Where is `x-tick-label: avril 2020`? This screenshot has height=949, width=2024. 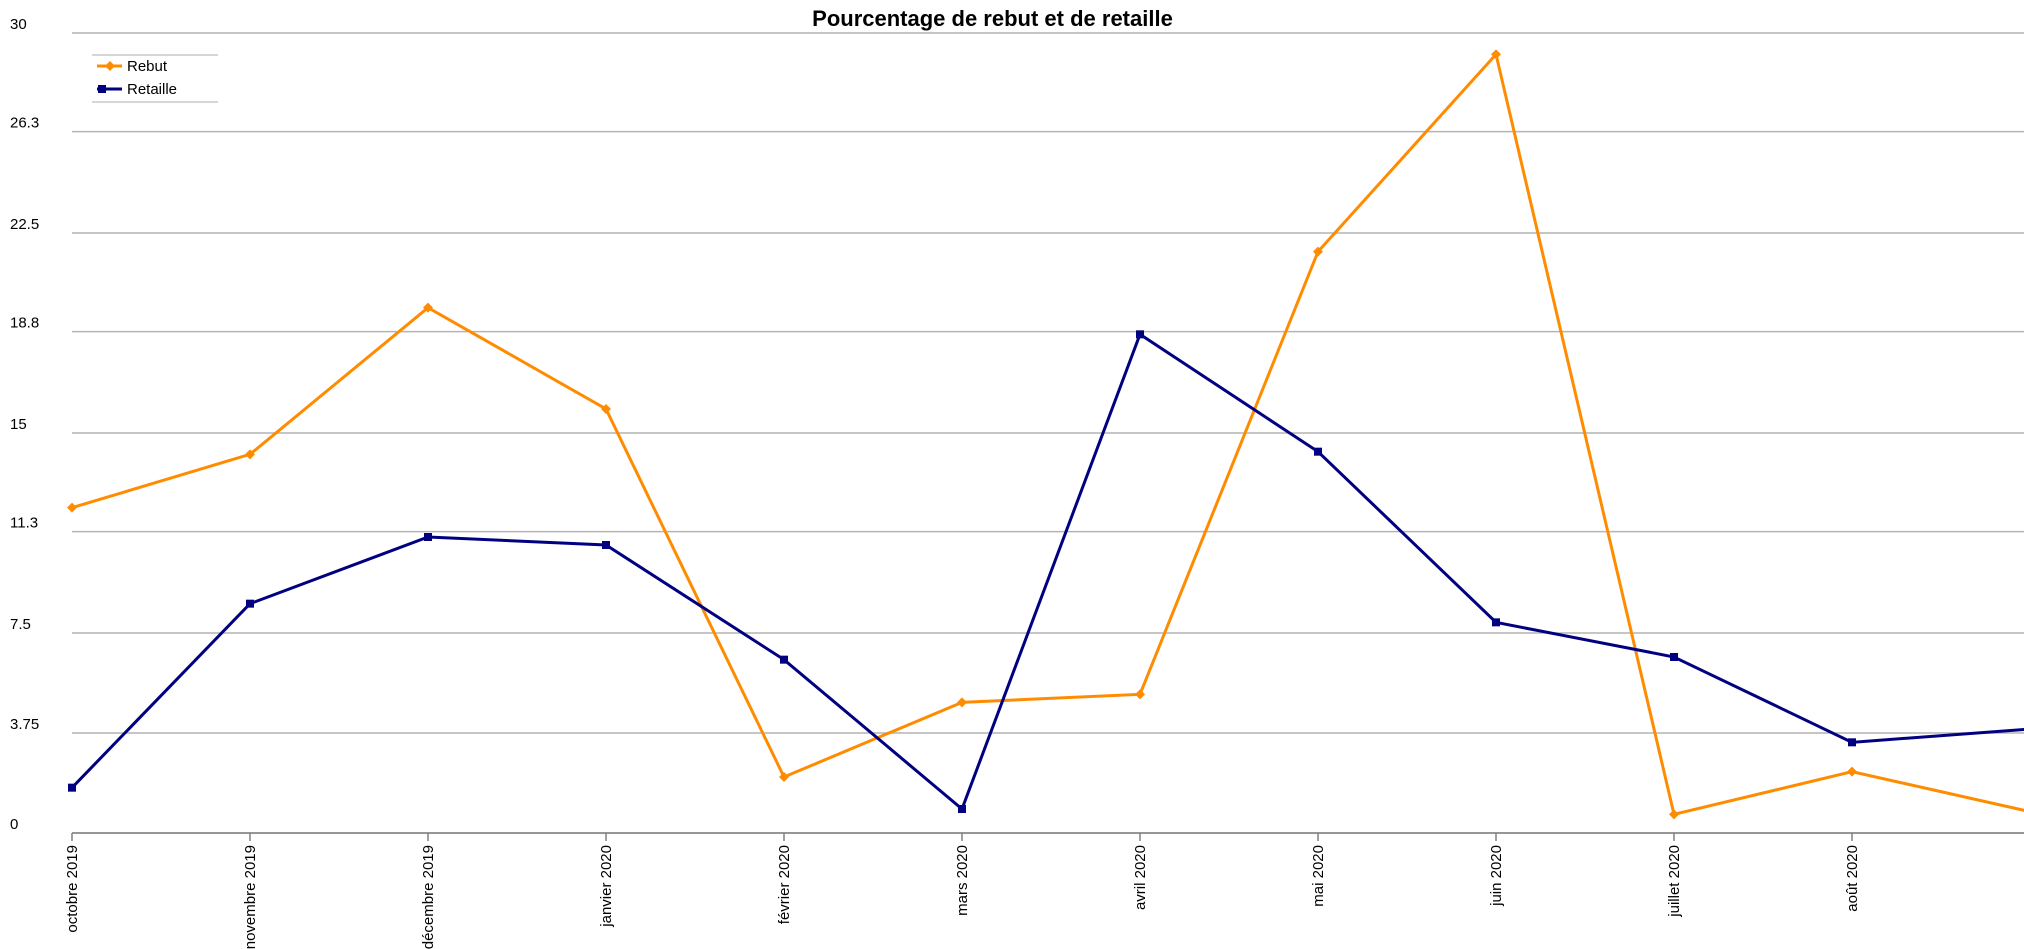
x-tick-label: avril 2020 is located at coordinates (1140, 877).